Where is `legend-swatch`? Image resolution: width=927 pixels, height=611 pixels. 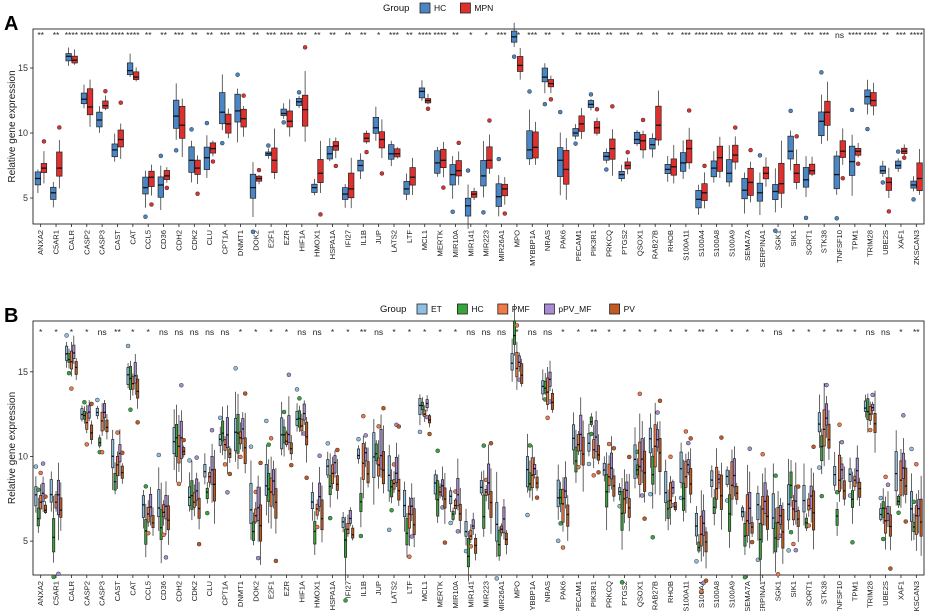 legend-swatch is located at coordinates (462, 309).